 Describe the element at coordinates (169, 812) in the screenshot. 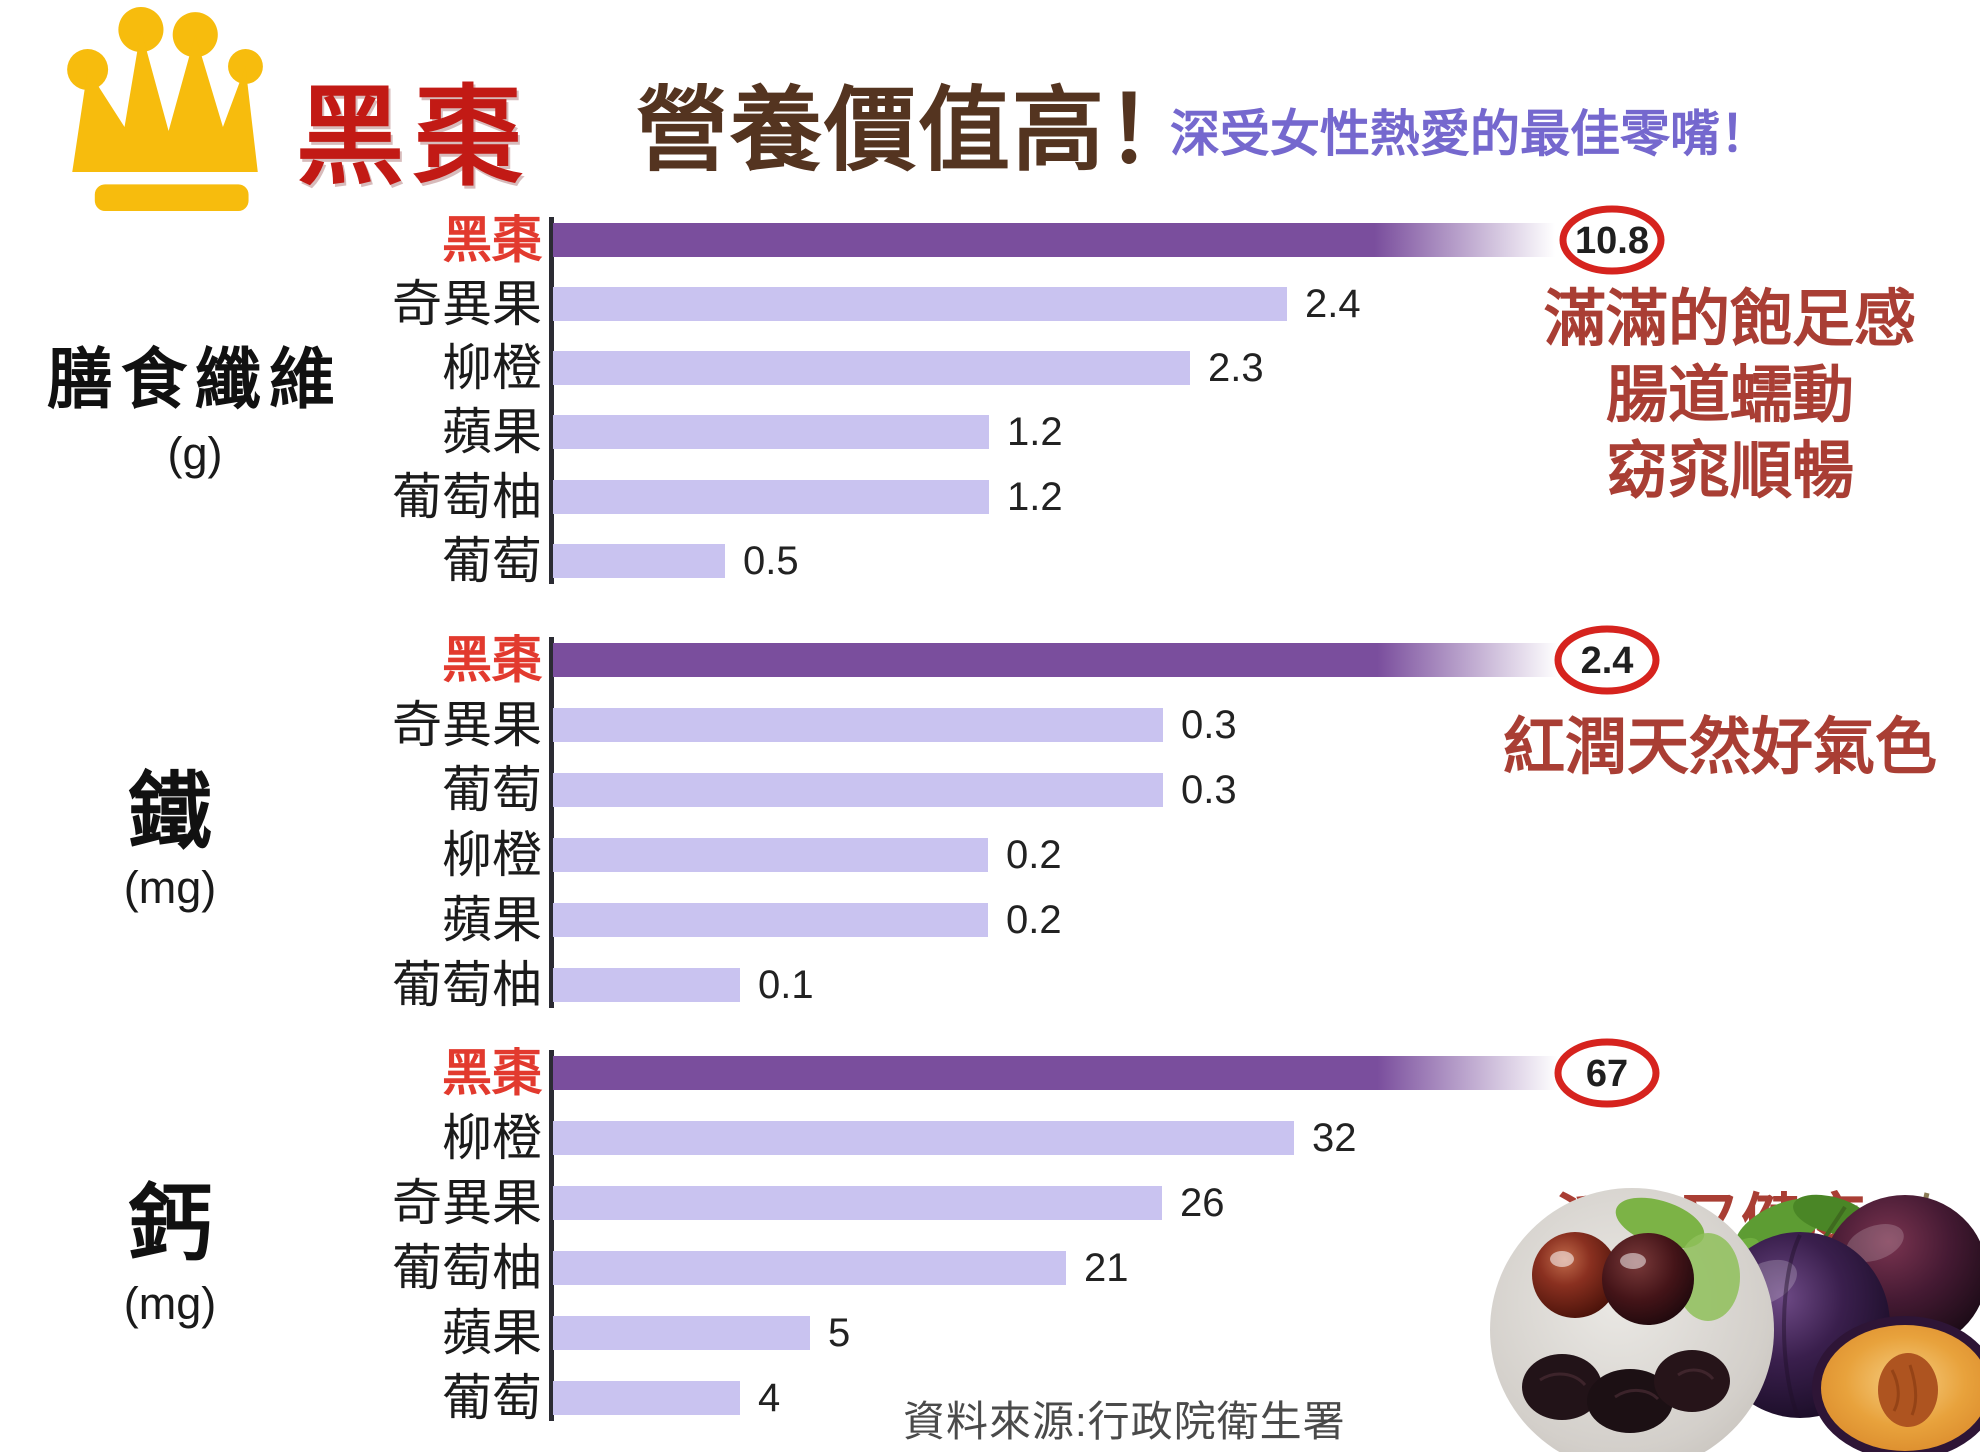

I see `category-label: 鐵` at that location.